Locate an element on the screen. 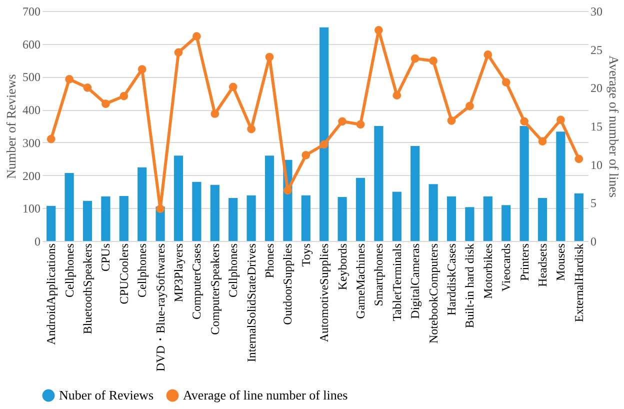 Image resolution: width=624 pixels, height=409 pixels. x-tick-label: ExternalHardisk is located at coordinates (579, 283).